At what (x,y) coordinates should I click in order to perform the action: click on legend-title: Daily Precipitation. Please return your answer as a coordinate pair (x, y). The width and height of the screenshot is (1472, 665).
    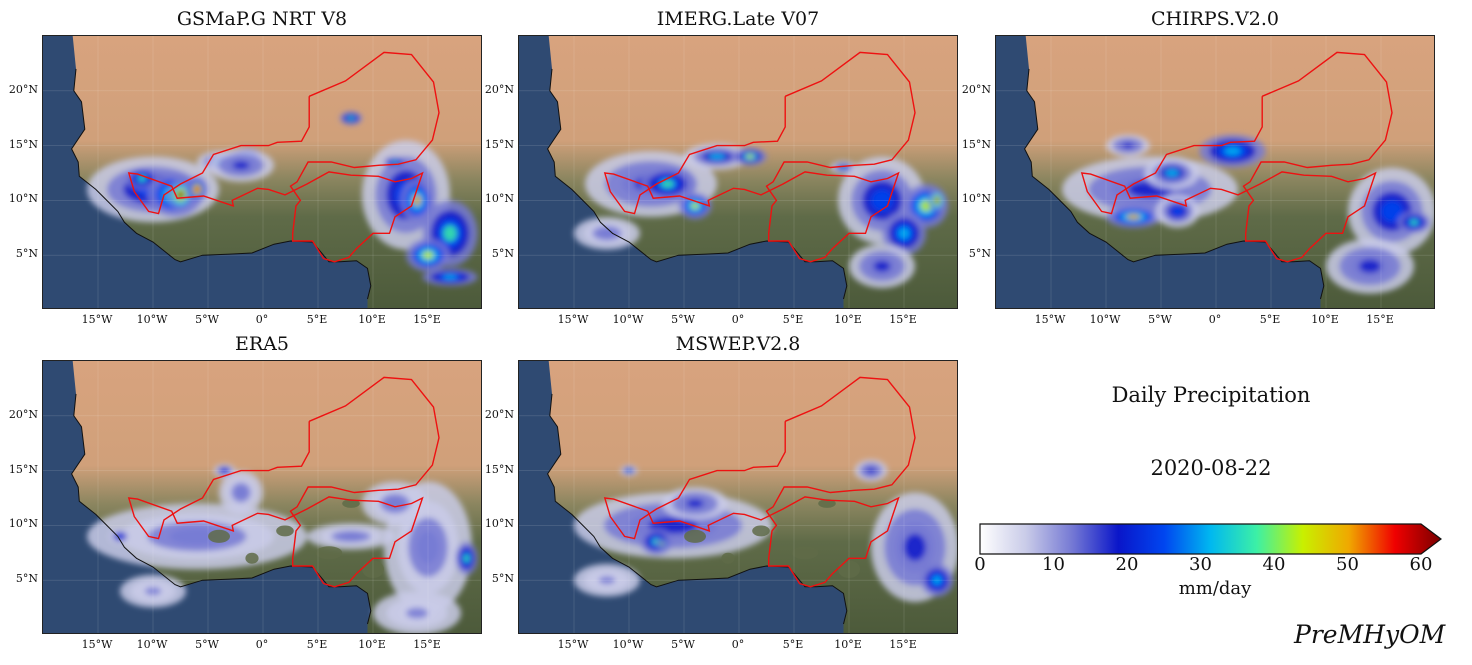
    Looking at the image, I should click on (1211, 395).